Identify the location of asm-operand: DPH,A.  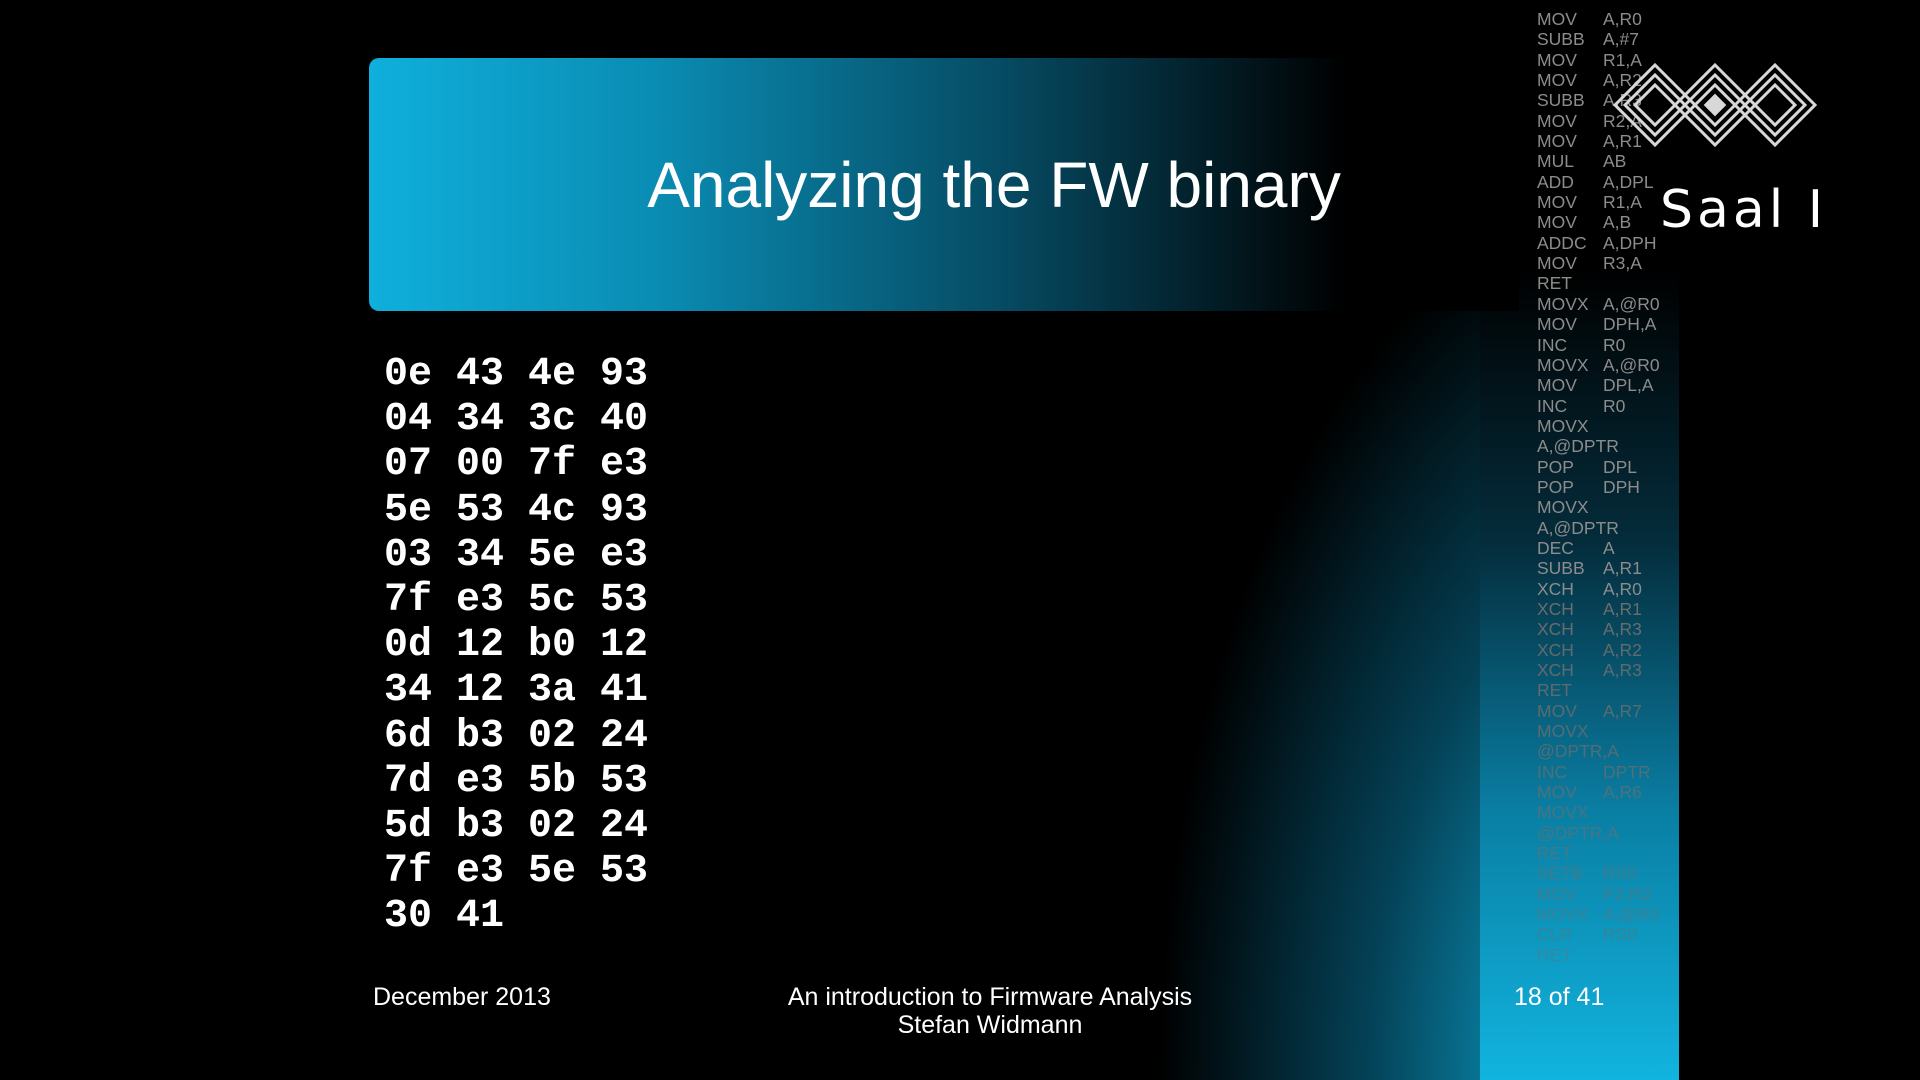
(1630, 324).